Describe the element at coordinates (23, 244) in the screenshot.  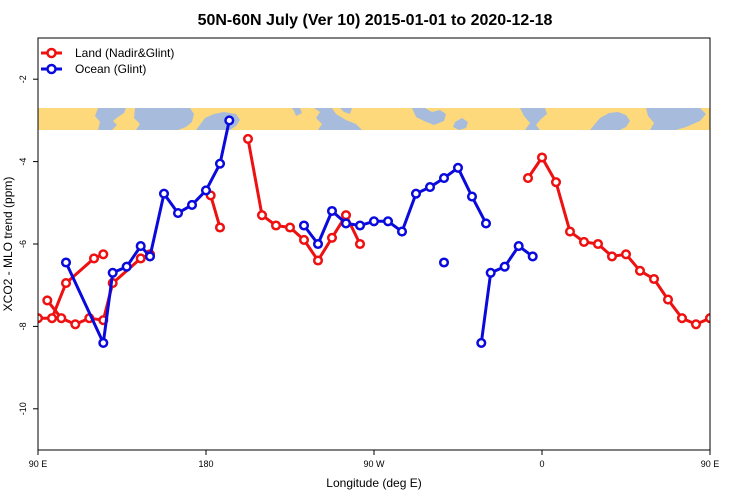
I see `y-tick-label: -6` at that location.